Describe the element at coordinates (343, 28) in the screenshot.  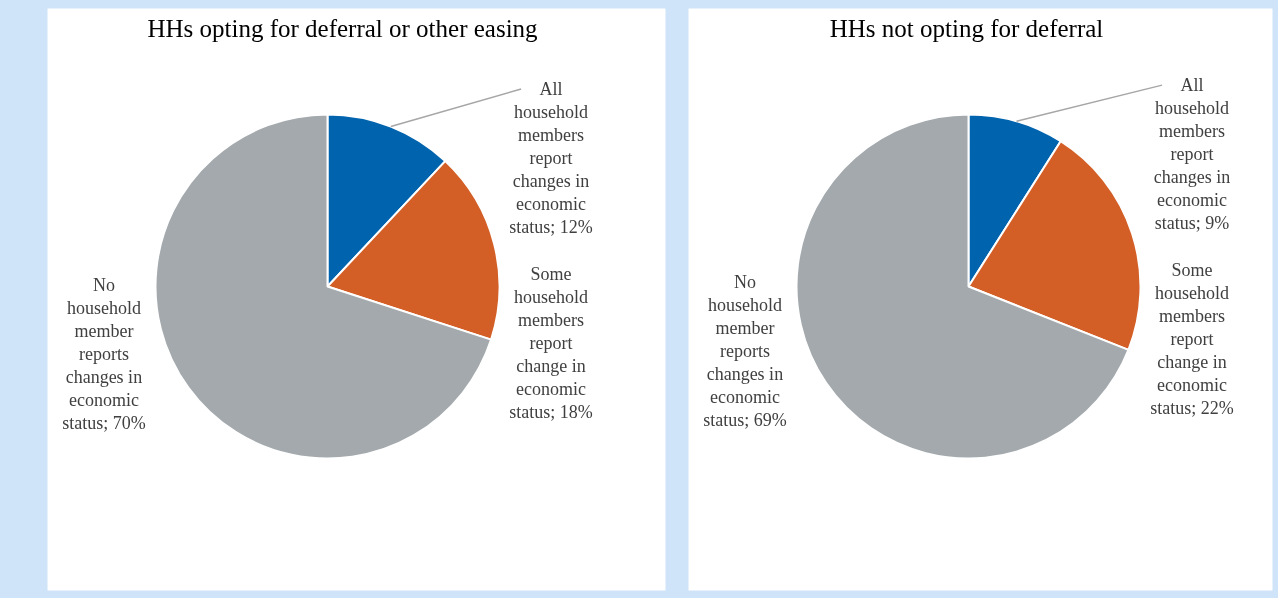
I see `chart-title: HHs opting for deferral or other easing` at that location.